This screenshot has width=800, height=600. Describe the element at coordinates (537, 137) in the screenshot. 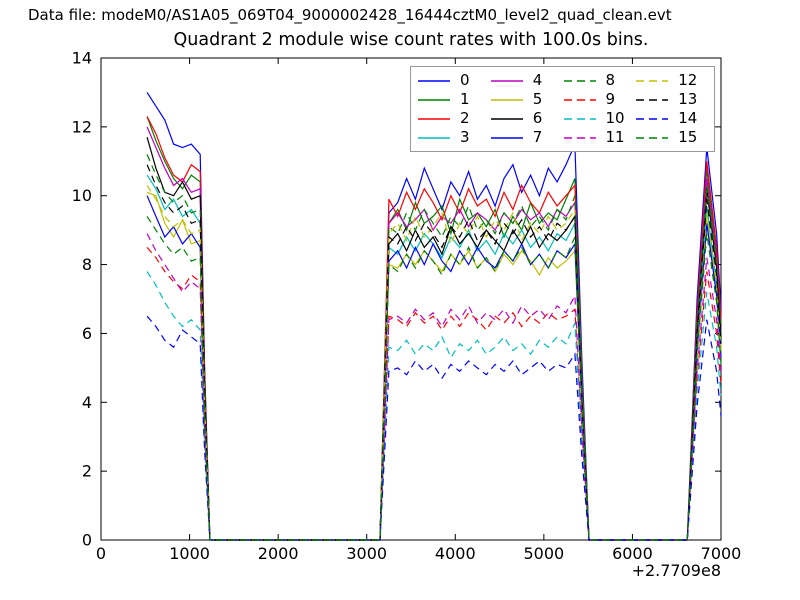

I see `legend-label-7: 7` at that location.